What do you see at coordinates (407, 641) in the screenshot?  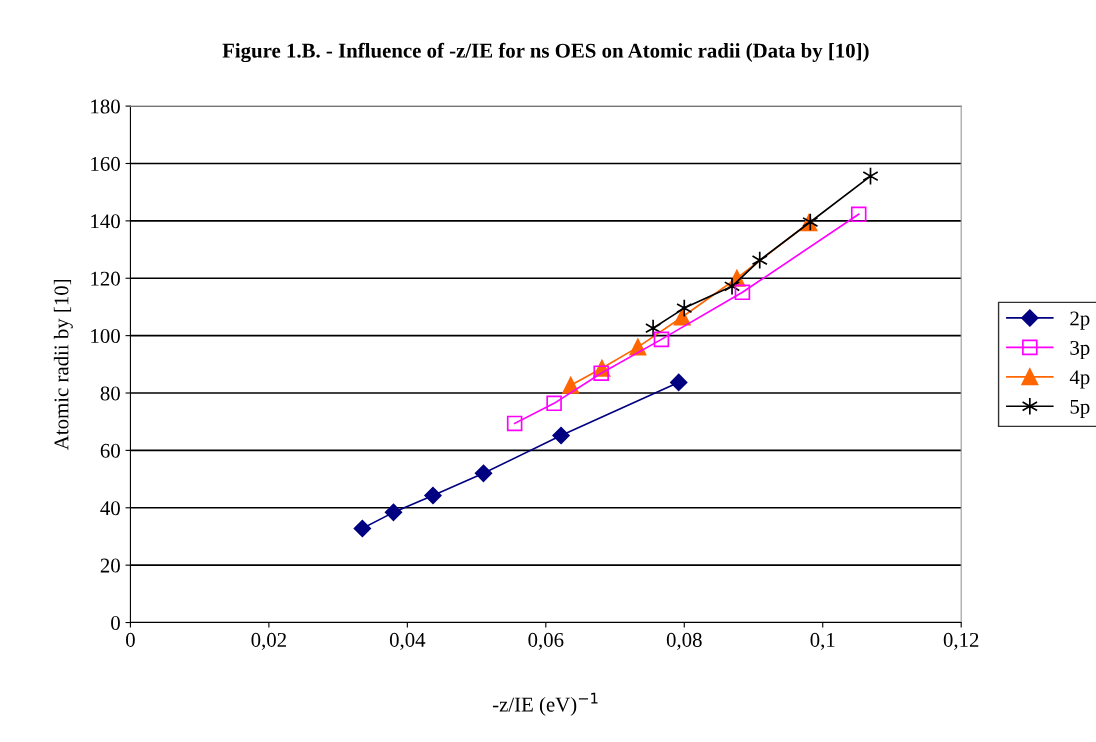 I see `x-tick-label: 0,04` at bounding box center [407, 641].